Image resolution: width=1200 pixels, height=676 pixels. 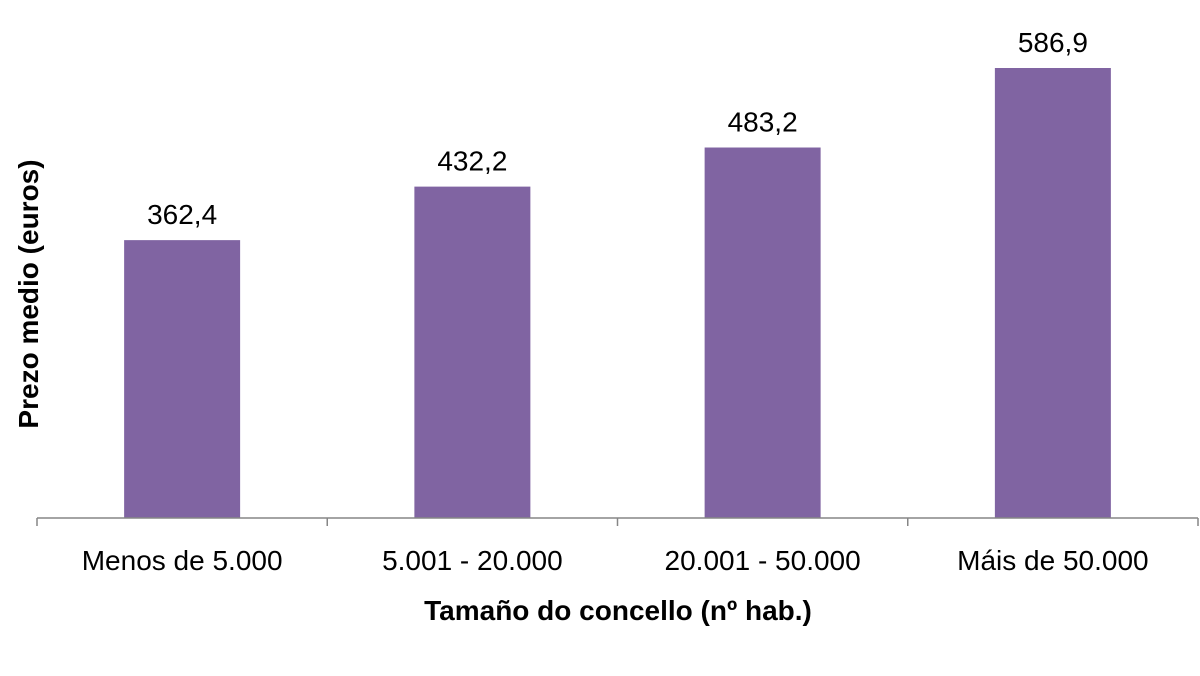 What do you see at coordinates (763, 122) in the screenshot?
I see `bar-value-label: 483,2` at bounding box center [763, 122].